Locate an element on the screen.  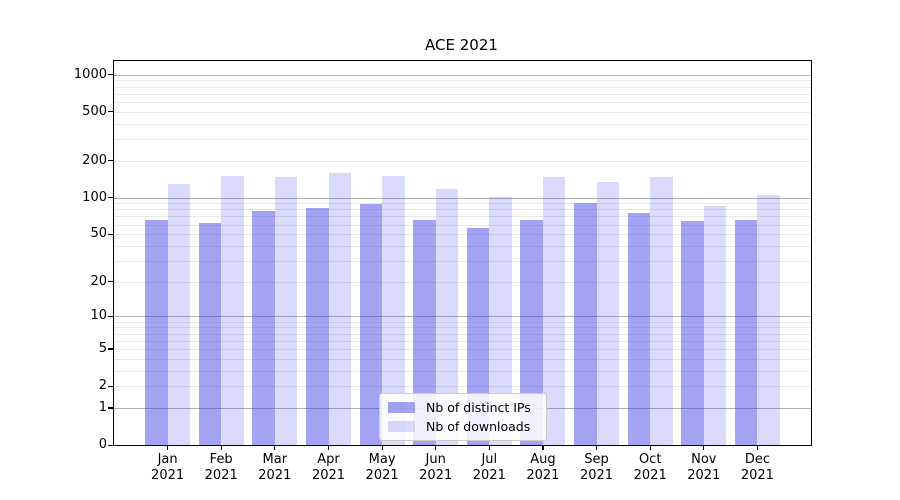
bar-nb-of-downloads-dec-2021 is located at coordinates (768, 319).